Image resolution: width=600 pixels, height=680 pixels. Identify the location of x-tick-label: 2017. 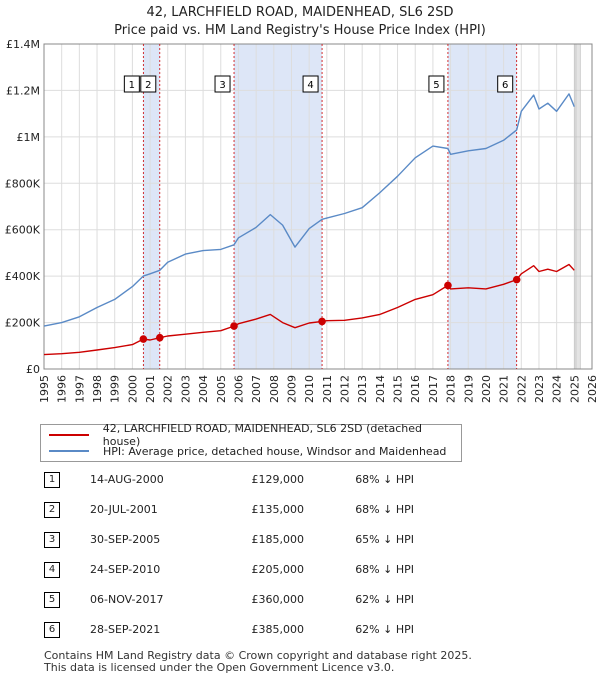
(433, 389).